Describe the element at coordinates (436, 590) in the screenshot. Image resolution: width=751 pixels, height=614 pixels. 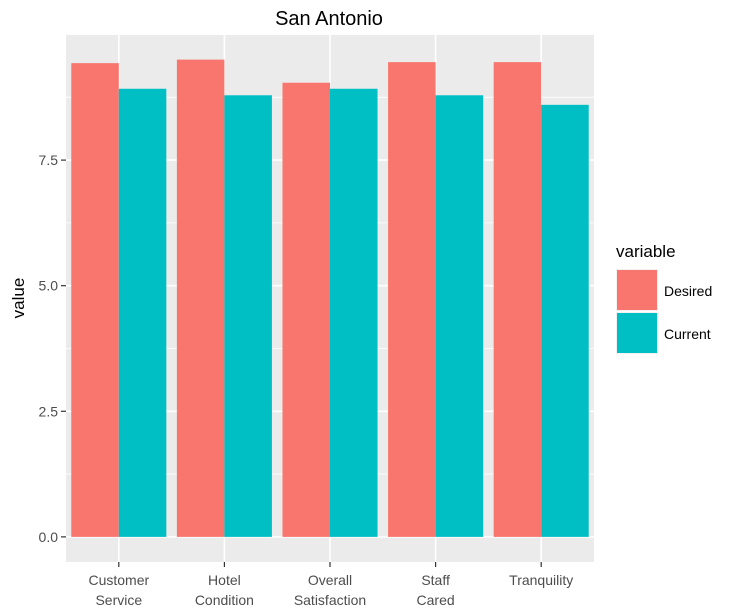
I see `x-tick-label: Staff Cared` at that location.